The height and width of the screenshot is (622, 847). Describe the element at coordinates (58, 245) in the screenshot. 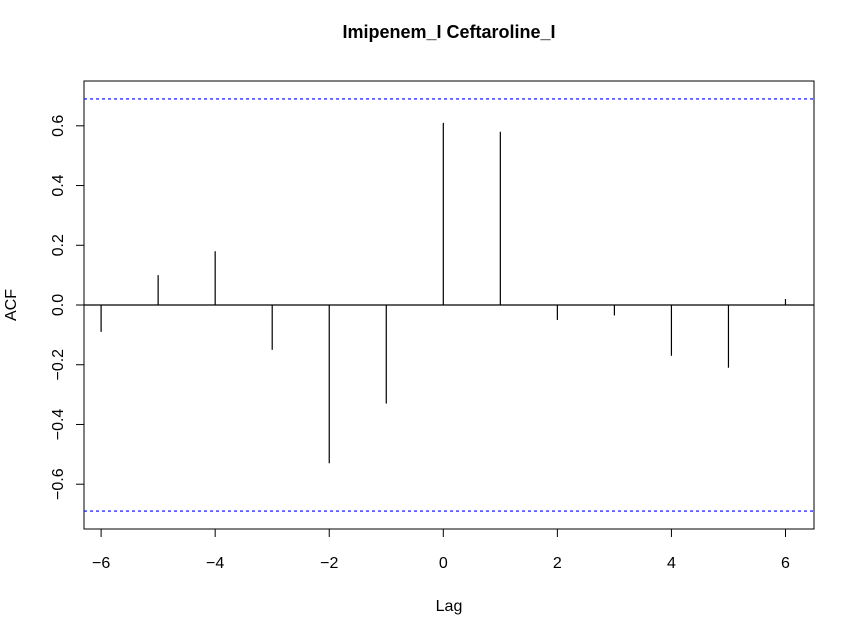

I see `y-tick-label: 0.2` at that location.